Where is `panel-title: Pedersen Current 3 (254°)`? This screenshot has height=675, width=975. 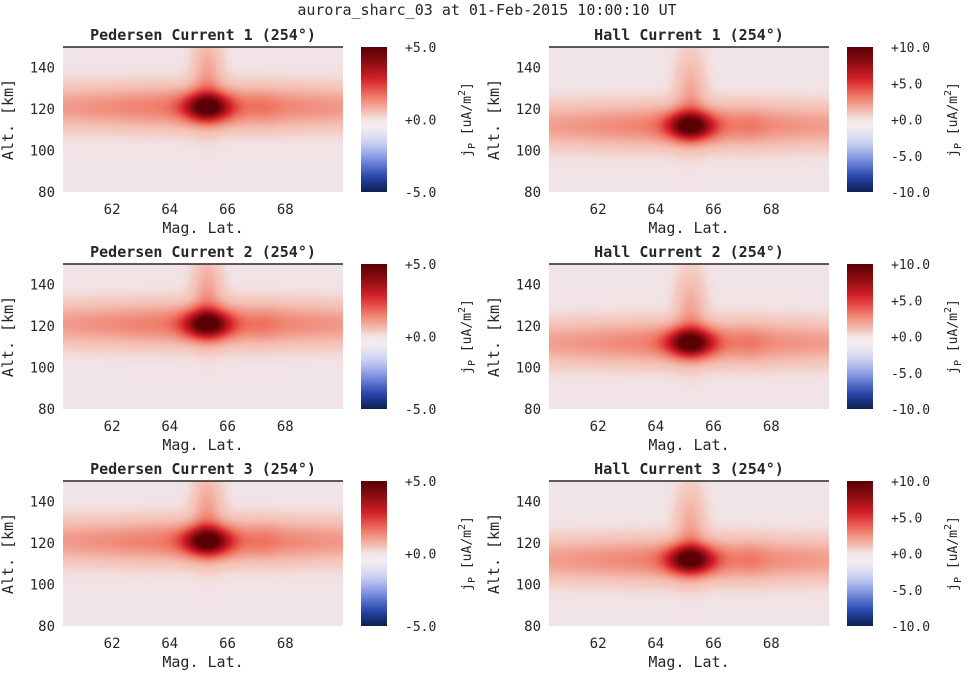 panel-title: Pedersen Current 3 (254°) is located at coordinates (203, 469).